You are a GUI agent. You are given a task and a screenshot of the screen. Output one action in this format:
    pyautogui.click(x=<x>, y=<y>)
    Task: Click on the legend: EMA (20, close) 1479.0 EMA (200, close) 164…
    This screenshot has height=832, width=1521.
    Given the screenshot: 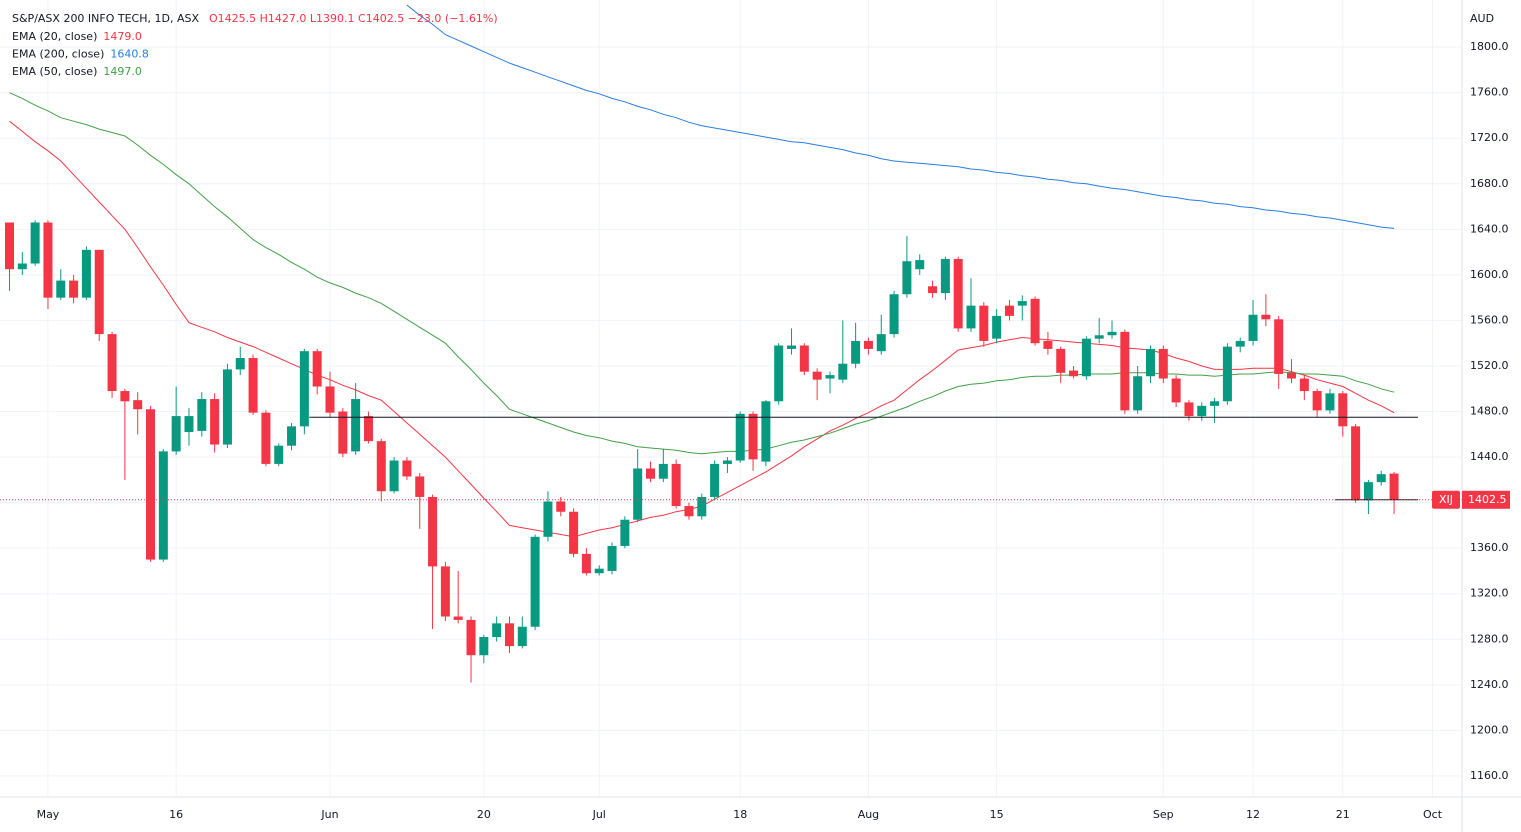 What is the action you would take?
    pyautogui.click(x=80, y=54)
    